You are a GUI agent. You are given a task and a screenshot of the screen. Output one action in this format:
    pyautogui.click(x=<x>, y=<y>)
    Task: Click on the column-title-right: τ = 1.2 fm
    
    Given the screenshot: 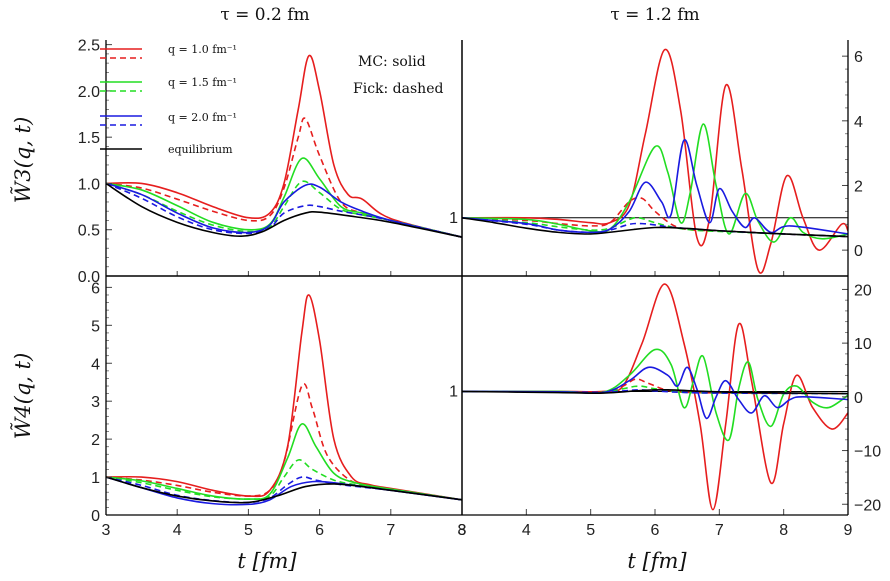 What is the action you would take?
    pyautogui.click(x=654, y=15)
    